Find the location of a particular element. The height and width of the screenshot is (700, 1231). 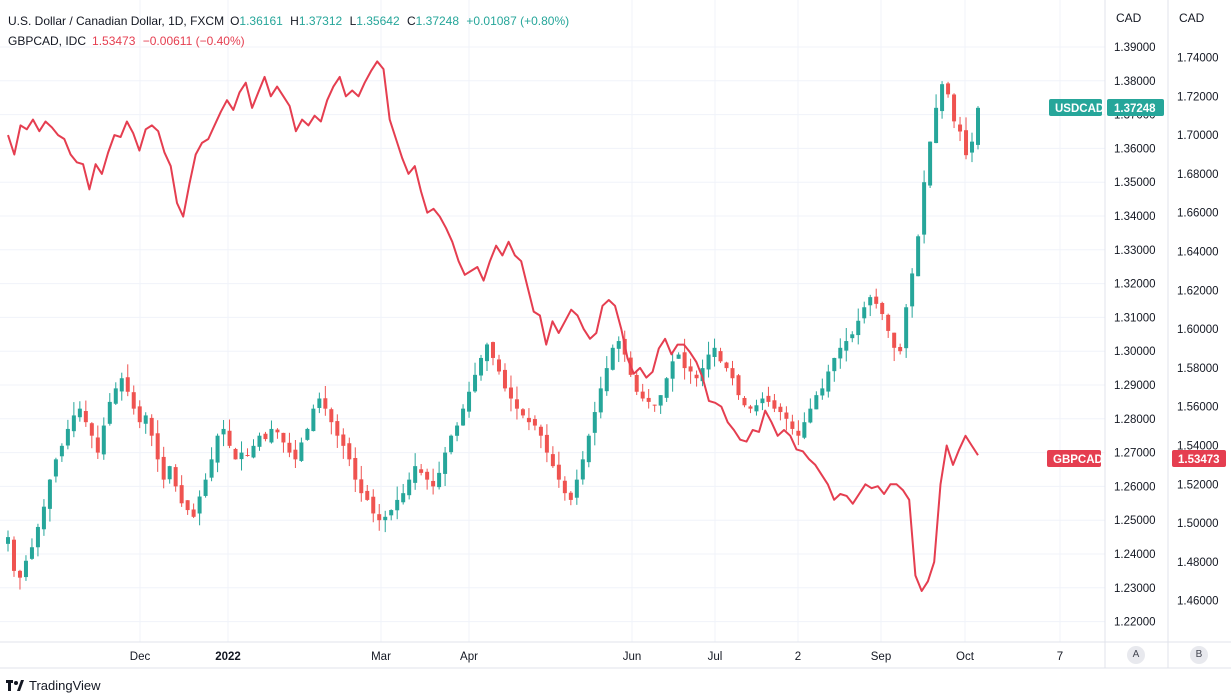

price-b-tick: 1.74000 is located at coordinates (1198, 59).